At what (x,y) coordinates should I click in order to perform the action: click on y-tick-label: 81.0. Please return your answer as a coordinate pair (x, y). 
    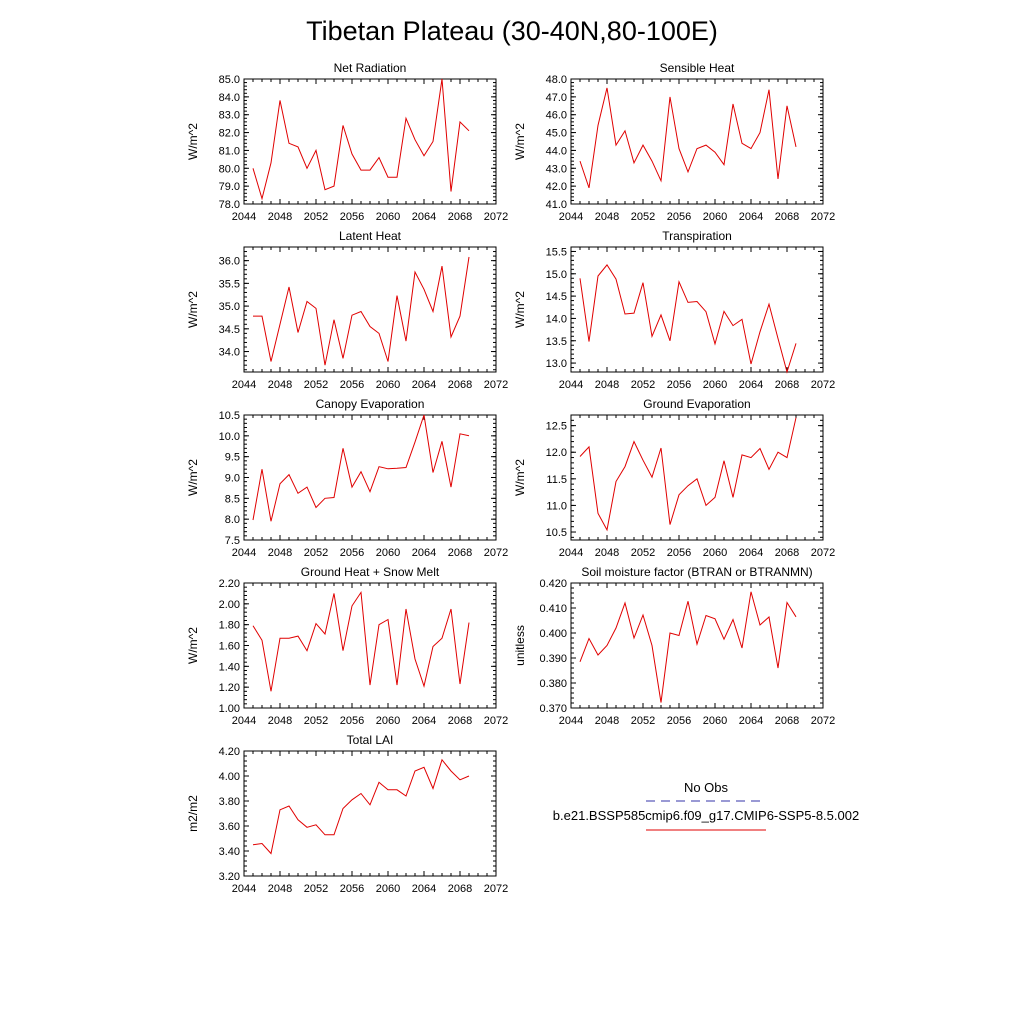
    Looking at the image, I should click on (229, 151).